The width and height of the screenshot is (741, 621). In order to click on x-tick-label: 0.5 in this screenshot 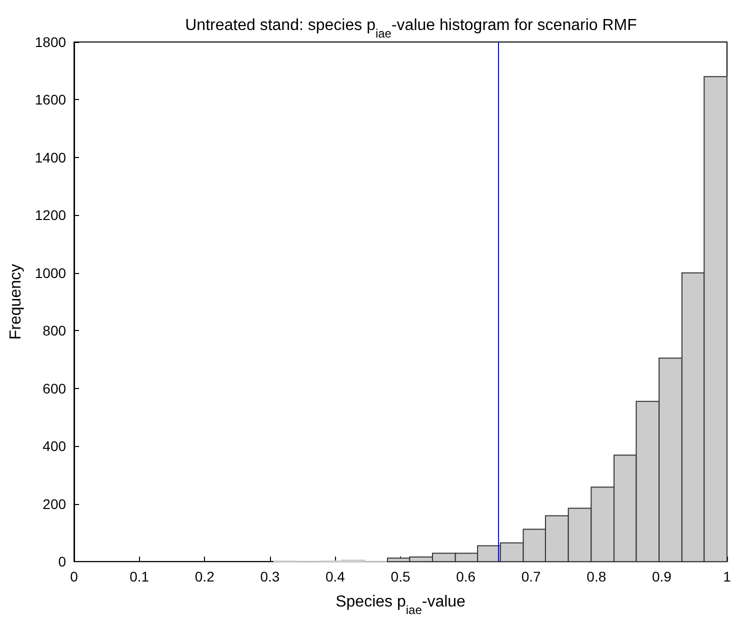, I will do `click(400, 576)`.